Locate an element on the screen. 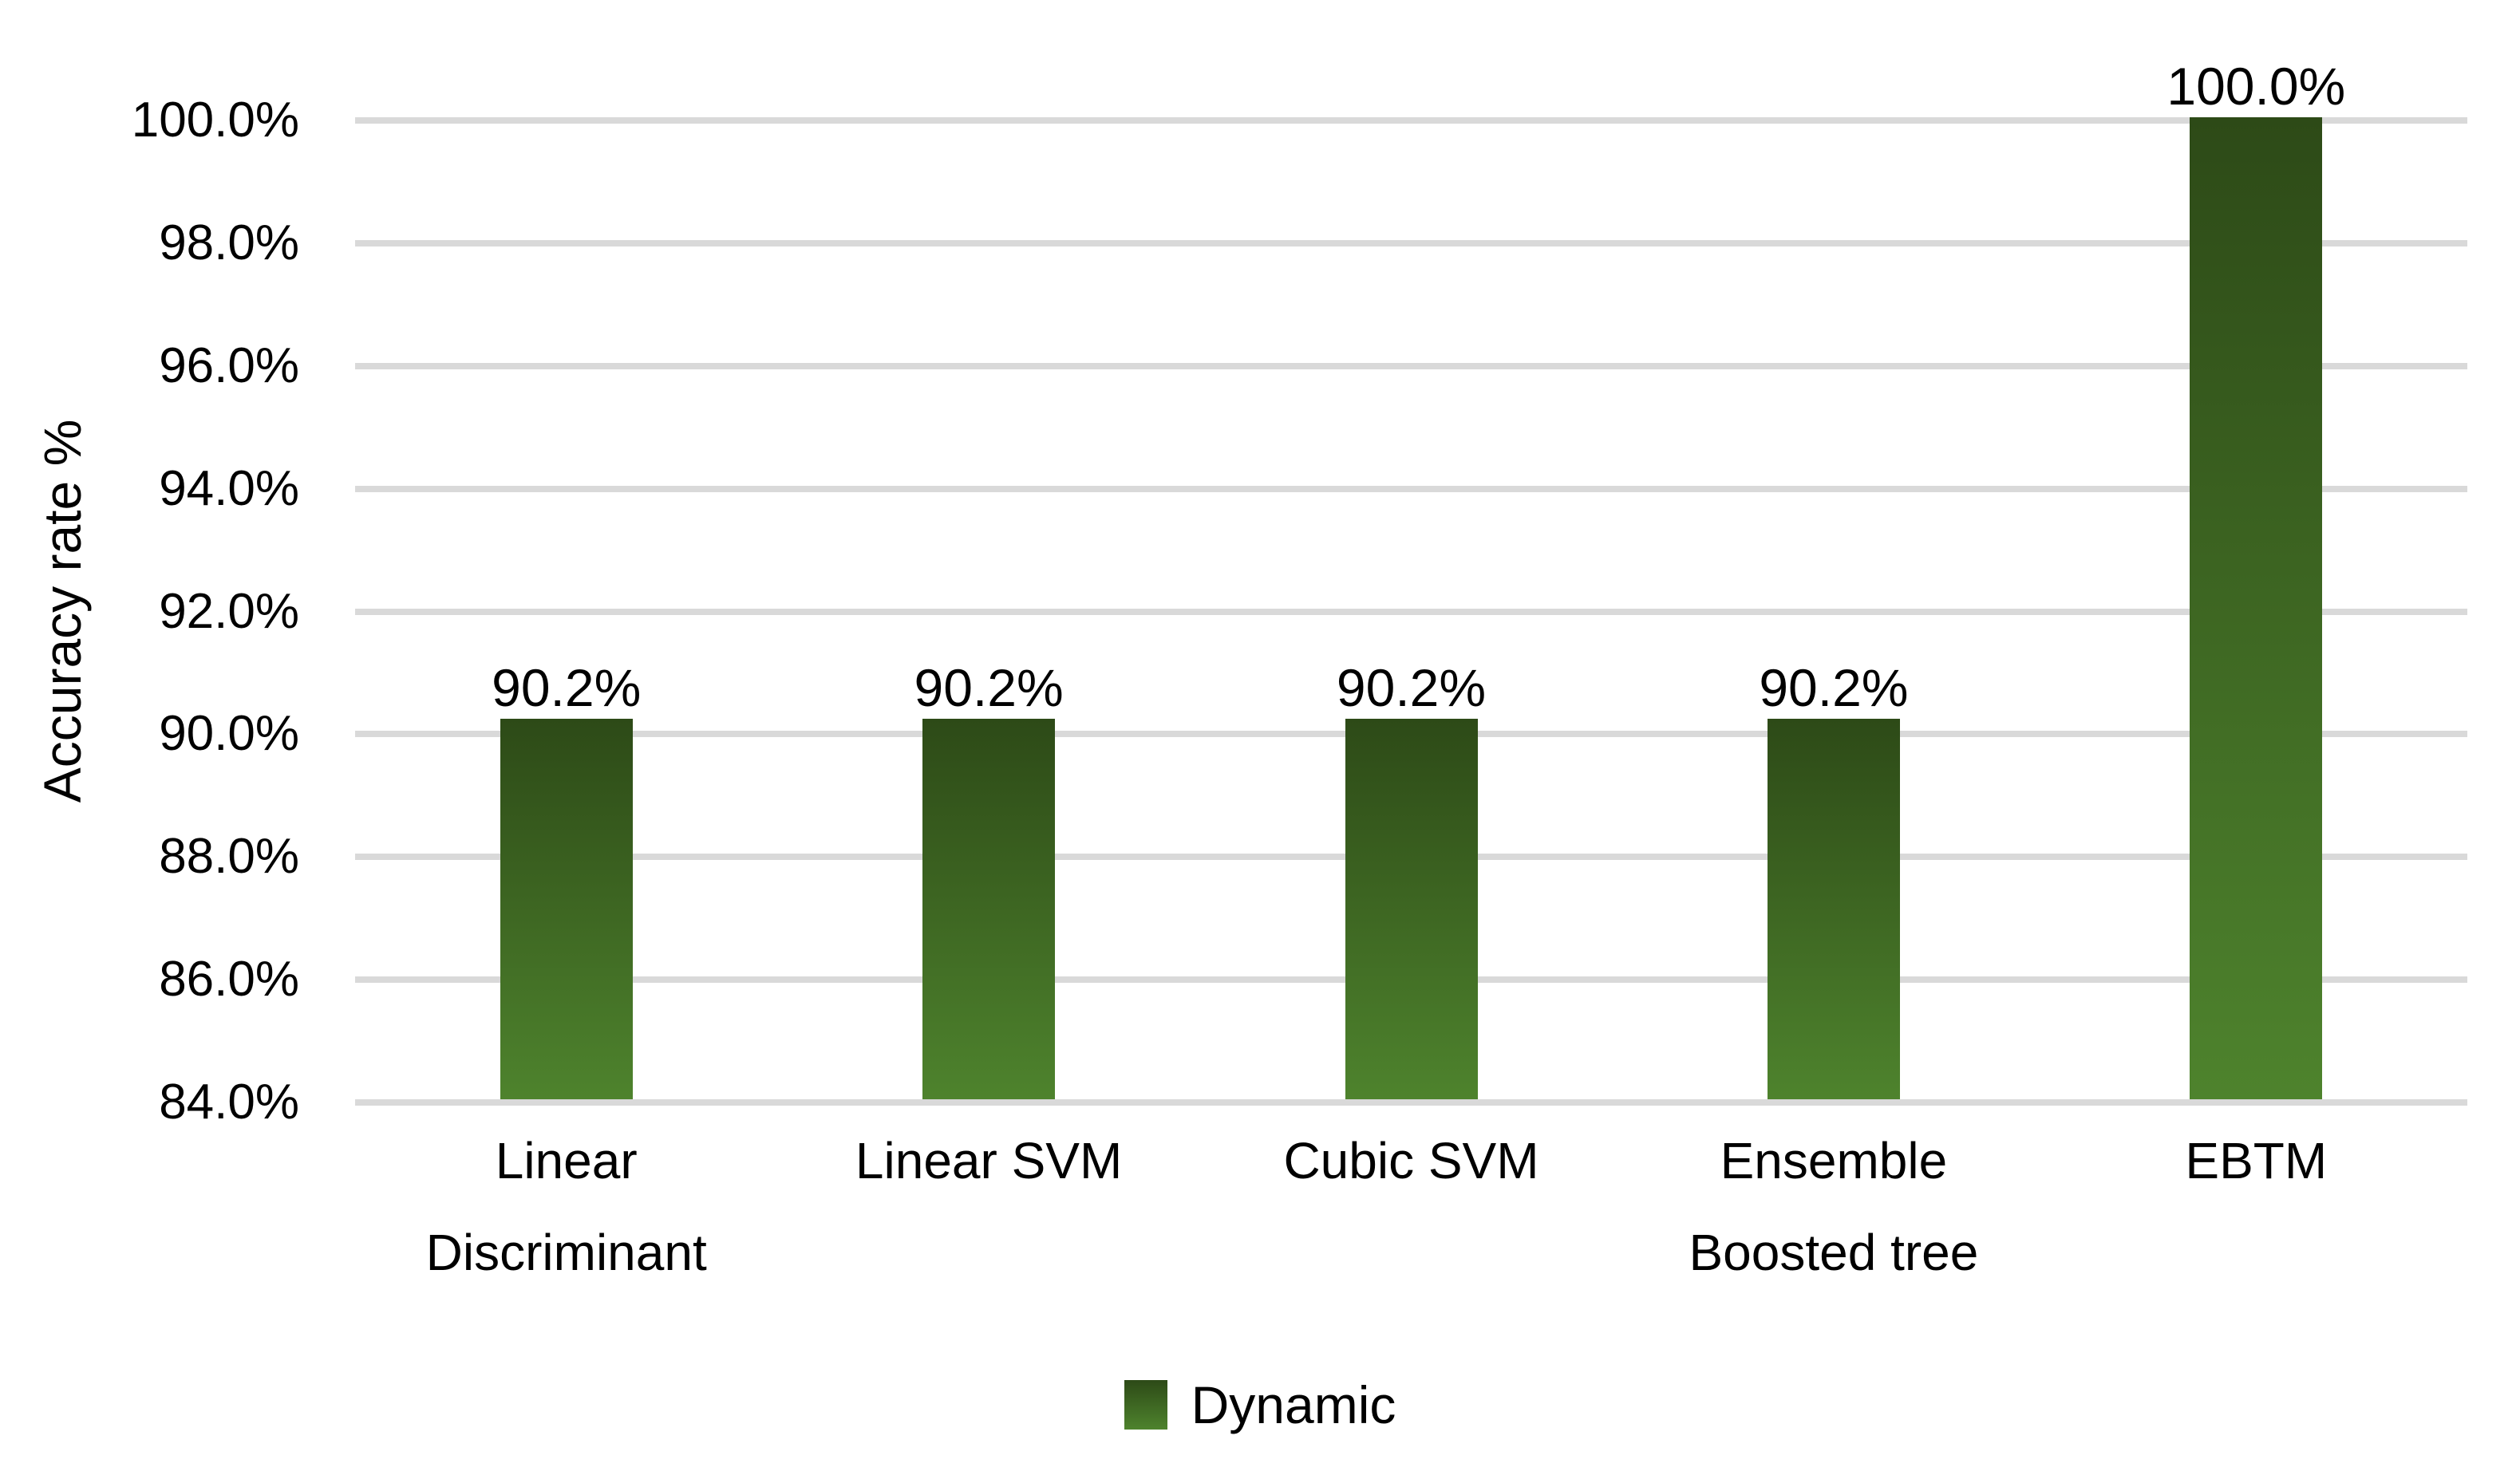 The height and width of the screenshot is (1475, 2520). legend: Dynamic is located at coordinates (1260, 1404).